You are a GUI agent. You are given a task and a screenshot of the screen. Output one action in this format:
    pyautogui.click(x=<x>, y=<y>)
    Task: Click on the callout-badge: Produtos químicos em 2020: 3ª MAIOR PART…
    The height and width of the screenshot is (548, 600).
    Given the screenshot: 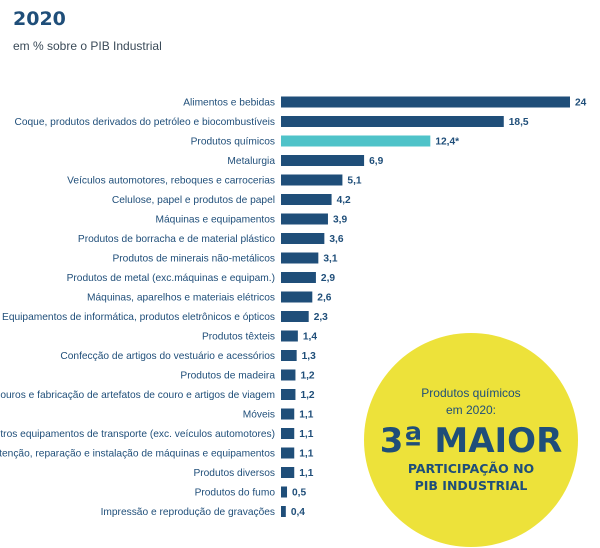 What is the action you would take?
    pyautogui.click(x=471, y=440)
    